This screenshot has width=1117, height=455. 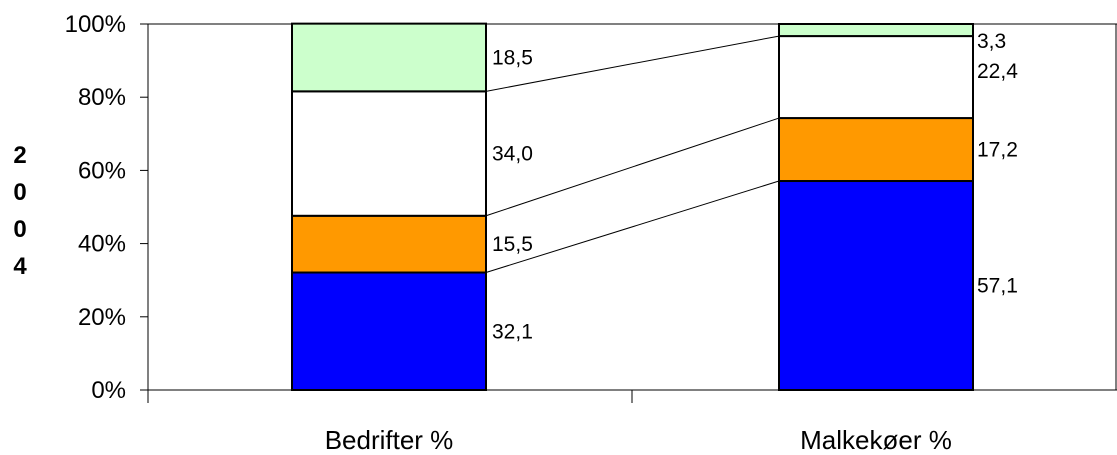 I want to click on data-label: 34,0, so click(x=512, y=154).